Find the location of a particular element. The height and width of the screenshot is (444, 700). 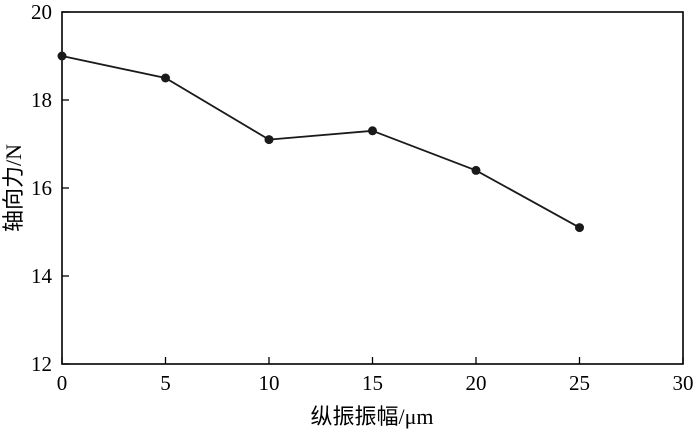

y-tick-label: 14 is located at coordinates (42, 276).